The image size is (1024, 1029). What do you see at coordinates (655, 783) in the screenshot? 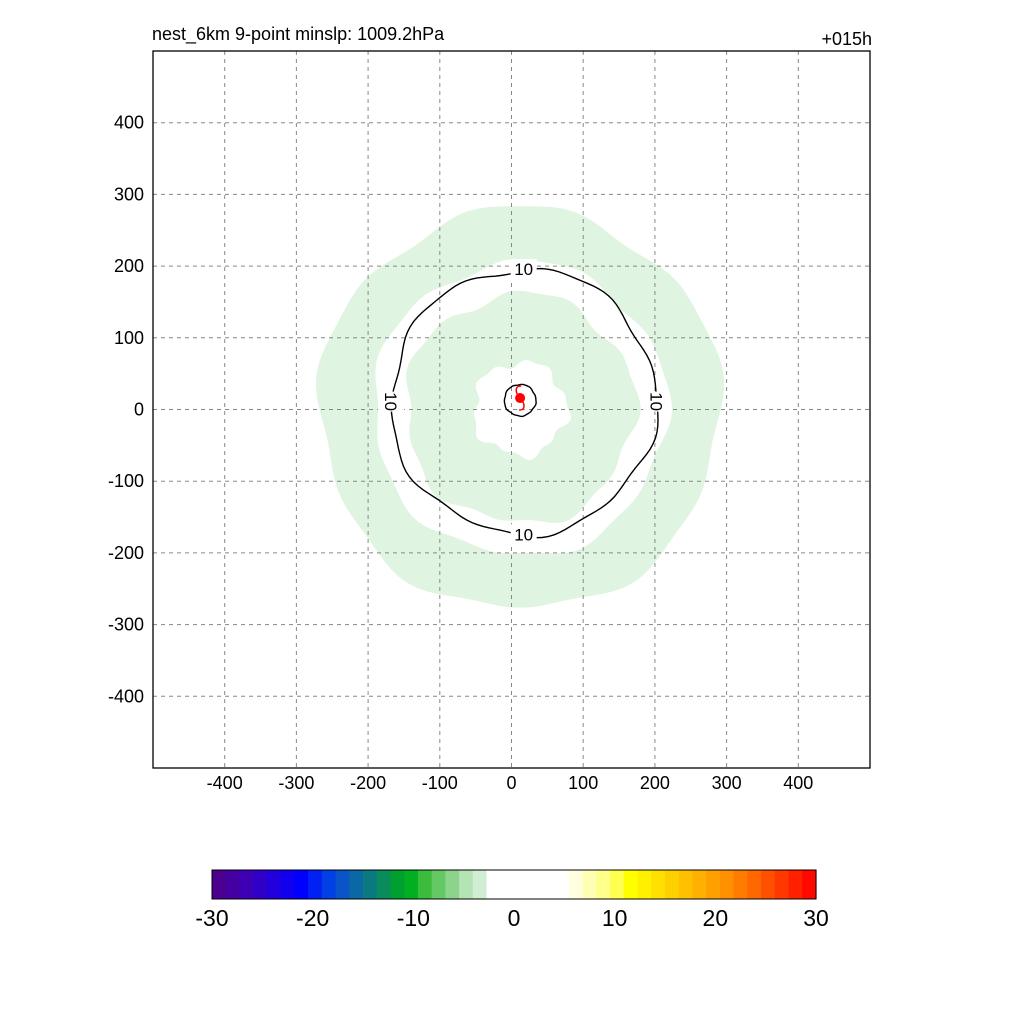
I see `x-tick-label: 200` at bounding box center [655, 783].